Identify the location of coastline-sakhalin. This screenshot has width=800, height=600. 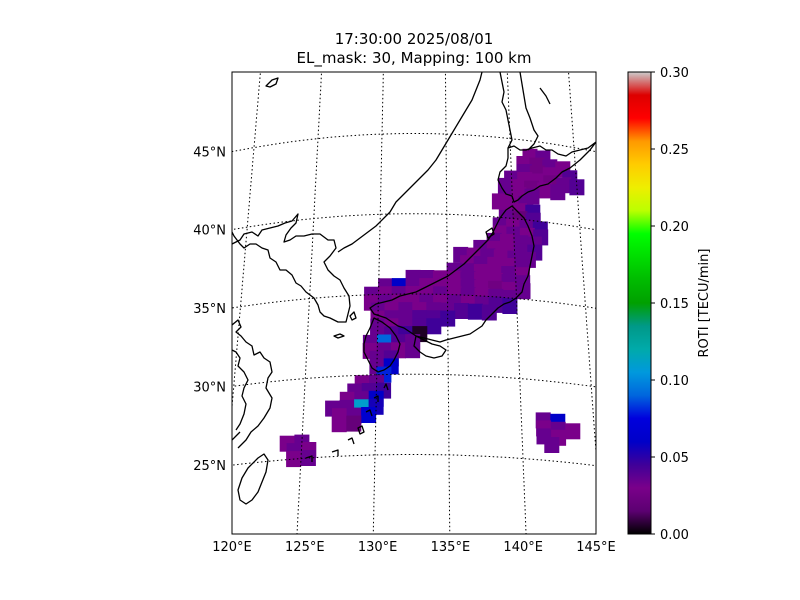
(525, 111).